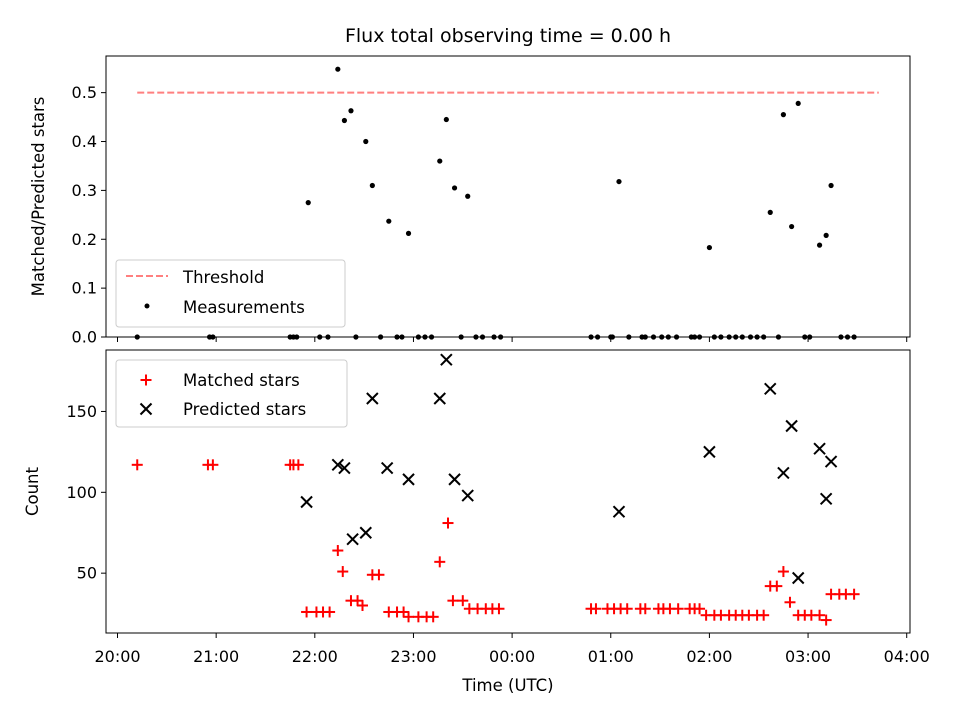 This screenshot has width=960, height=720. Describe the element at coordinates (84, 141) in the screenshot. I see `top-y-tick-label: 0.4` at that location.